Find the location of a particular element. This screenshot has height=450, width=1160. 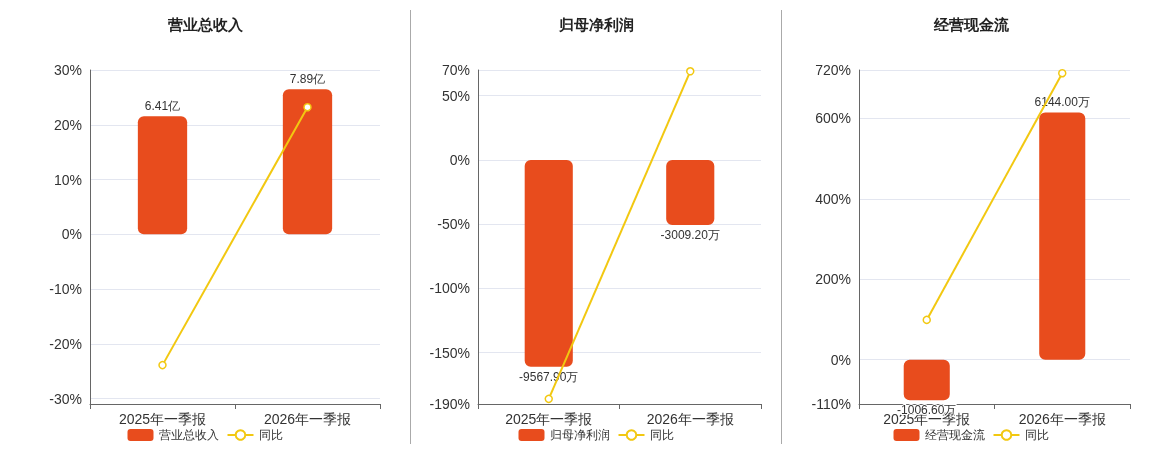

data-label: 7.89亿 is located at coordinates (307, 79).